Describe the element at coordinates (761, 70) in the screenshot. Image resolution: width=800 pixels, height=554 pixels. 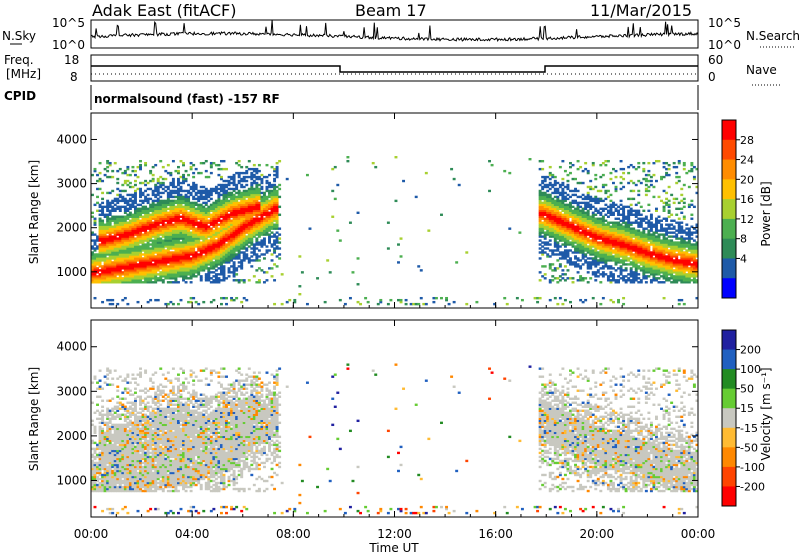
I see `nave-label: Nave` at that location.